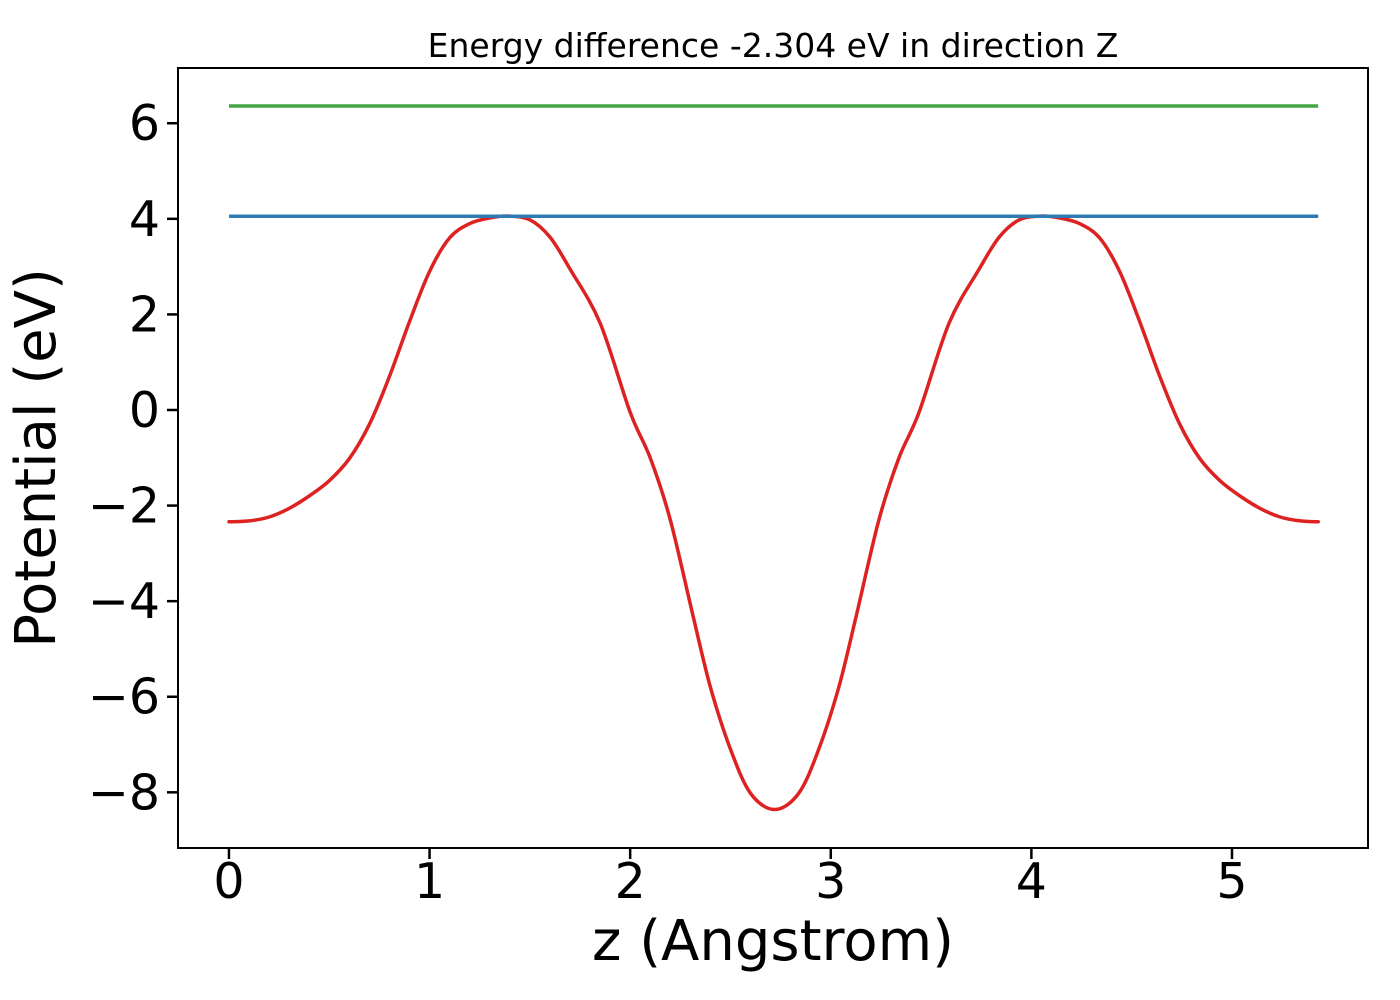 The width and height of the screenshot is (1400, 1000). Describe the element at coordinates (429, 881) in the screenshot. I see `x-tick-label: 1` at that location.